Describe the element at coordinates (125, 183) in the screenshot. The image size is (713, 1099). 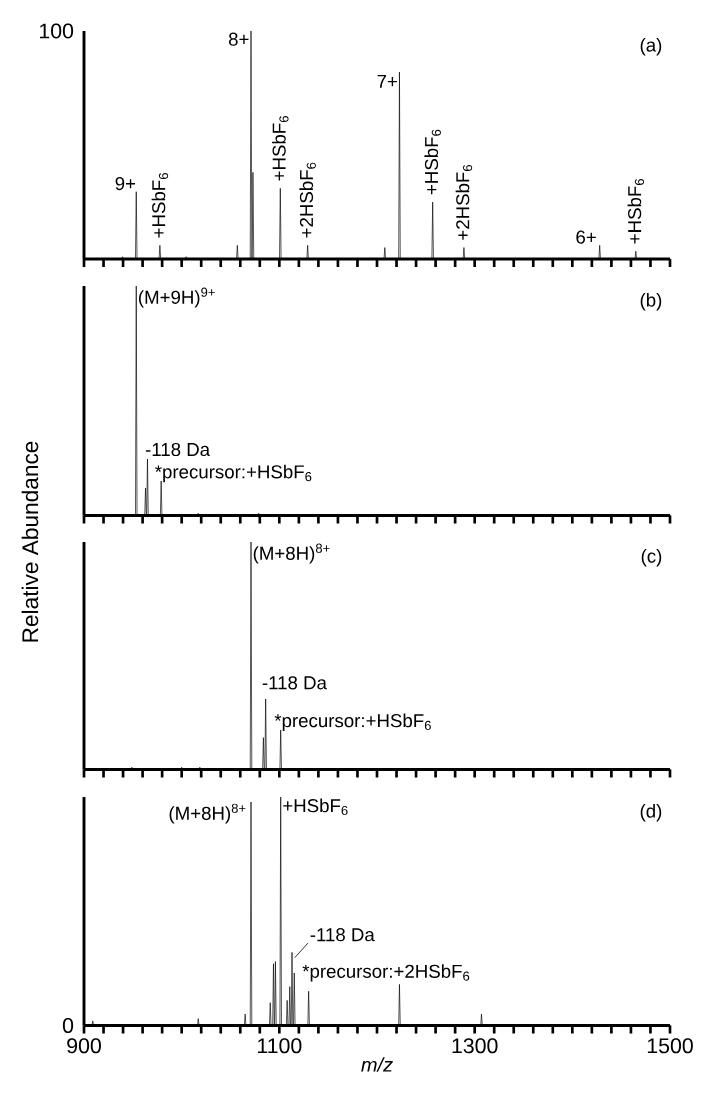
I see `annotation: 9+` at that location.